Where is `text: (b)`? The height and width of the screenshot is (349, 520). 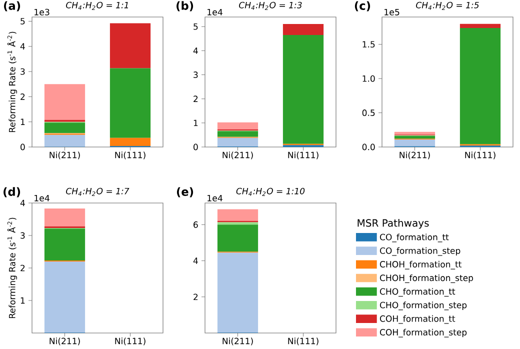
text: (b) is located at coordinates (185, 6).